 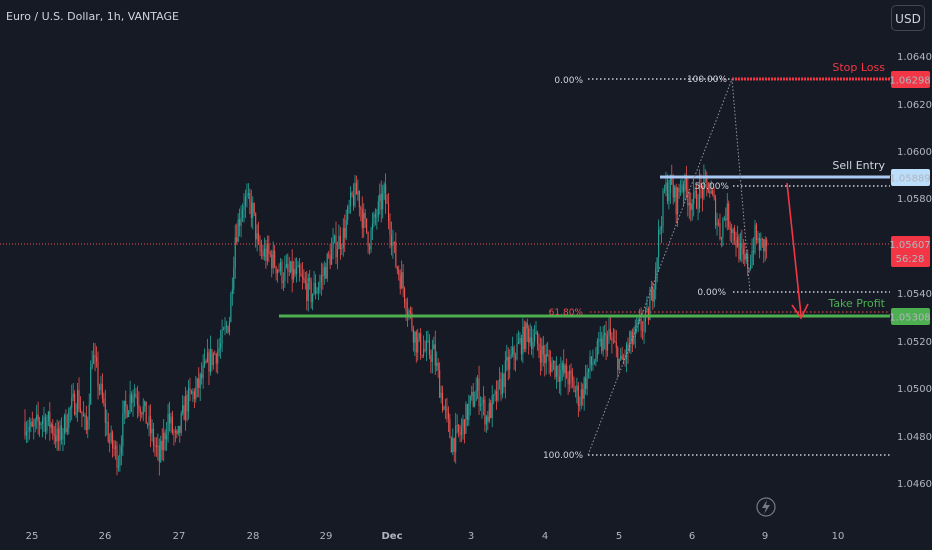 What do you see at coordinates (908, 18) in the screenshot?
I see `currency-button: USD` at bounding box center [908, 18].